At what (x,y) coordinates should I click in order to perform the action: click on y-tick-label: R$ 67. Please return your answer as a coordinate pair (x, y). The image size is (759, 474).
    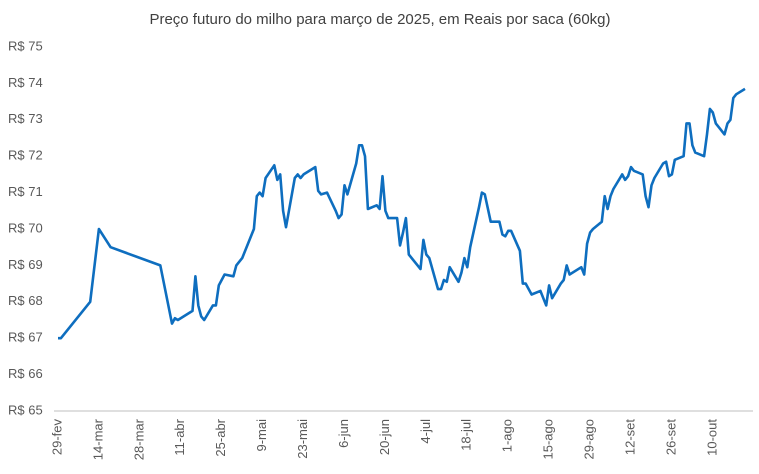
    Looking at the image, I should click on (25, 337).